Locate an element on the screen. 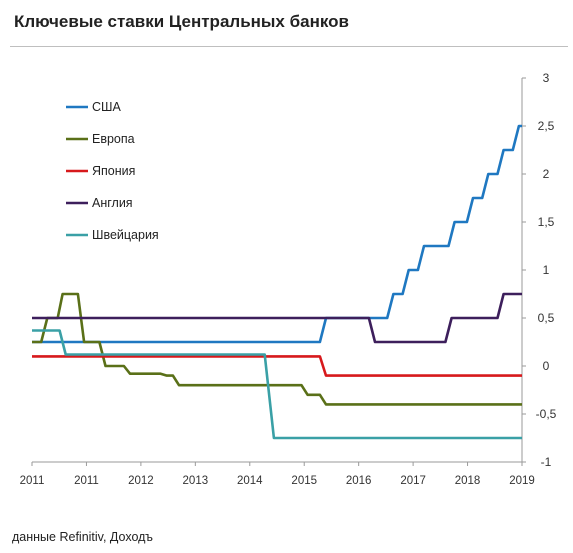  y-tick-label: -0,5 is located at coordinates (546, 414).